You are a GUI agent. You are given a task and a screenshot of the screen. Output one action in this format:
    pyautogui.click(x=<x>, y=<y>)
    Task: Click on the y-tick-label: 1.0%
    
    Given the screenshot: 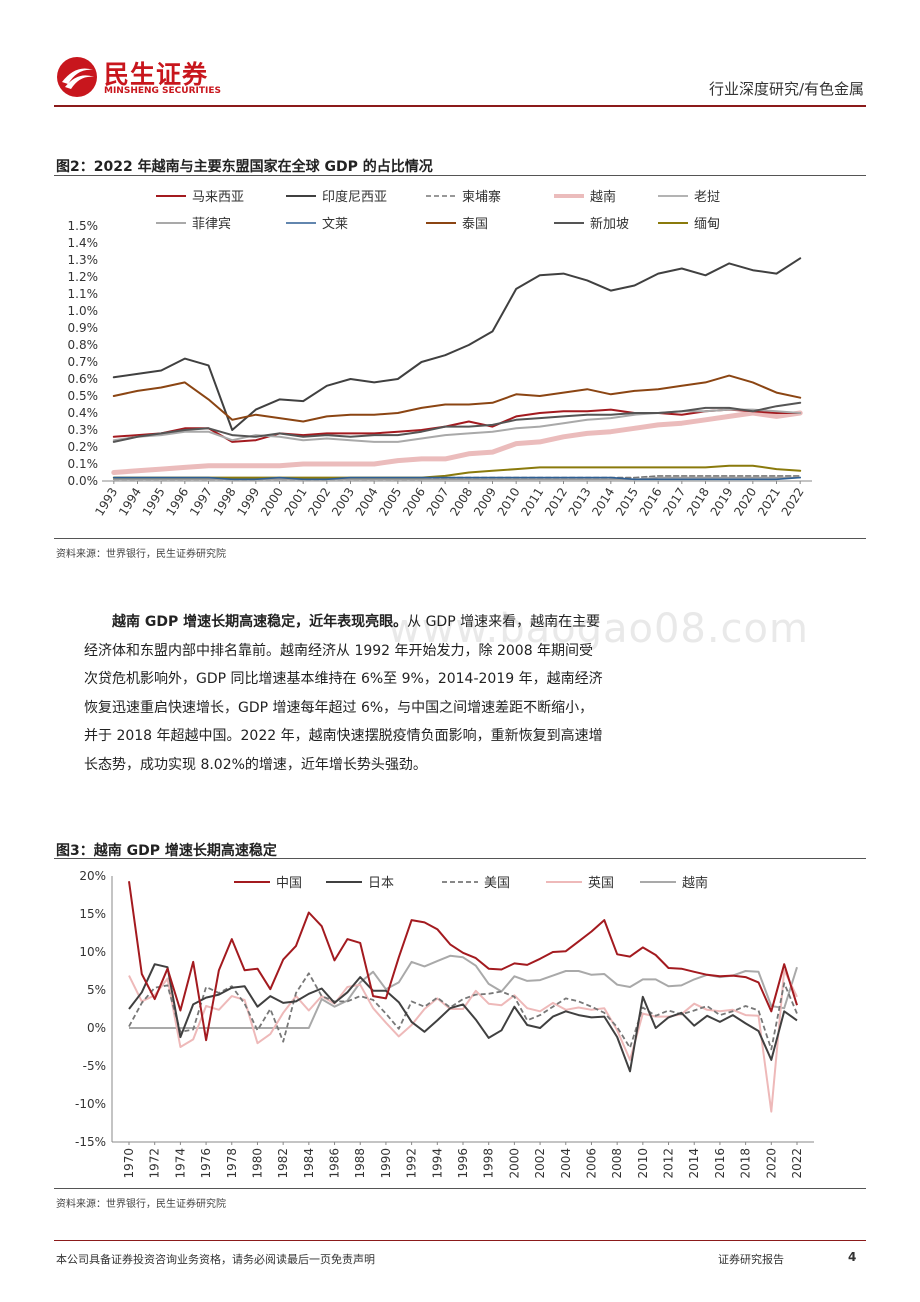 What is the action you would take?
    pyautogui.click(x=83, y=311)
    